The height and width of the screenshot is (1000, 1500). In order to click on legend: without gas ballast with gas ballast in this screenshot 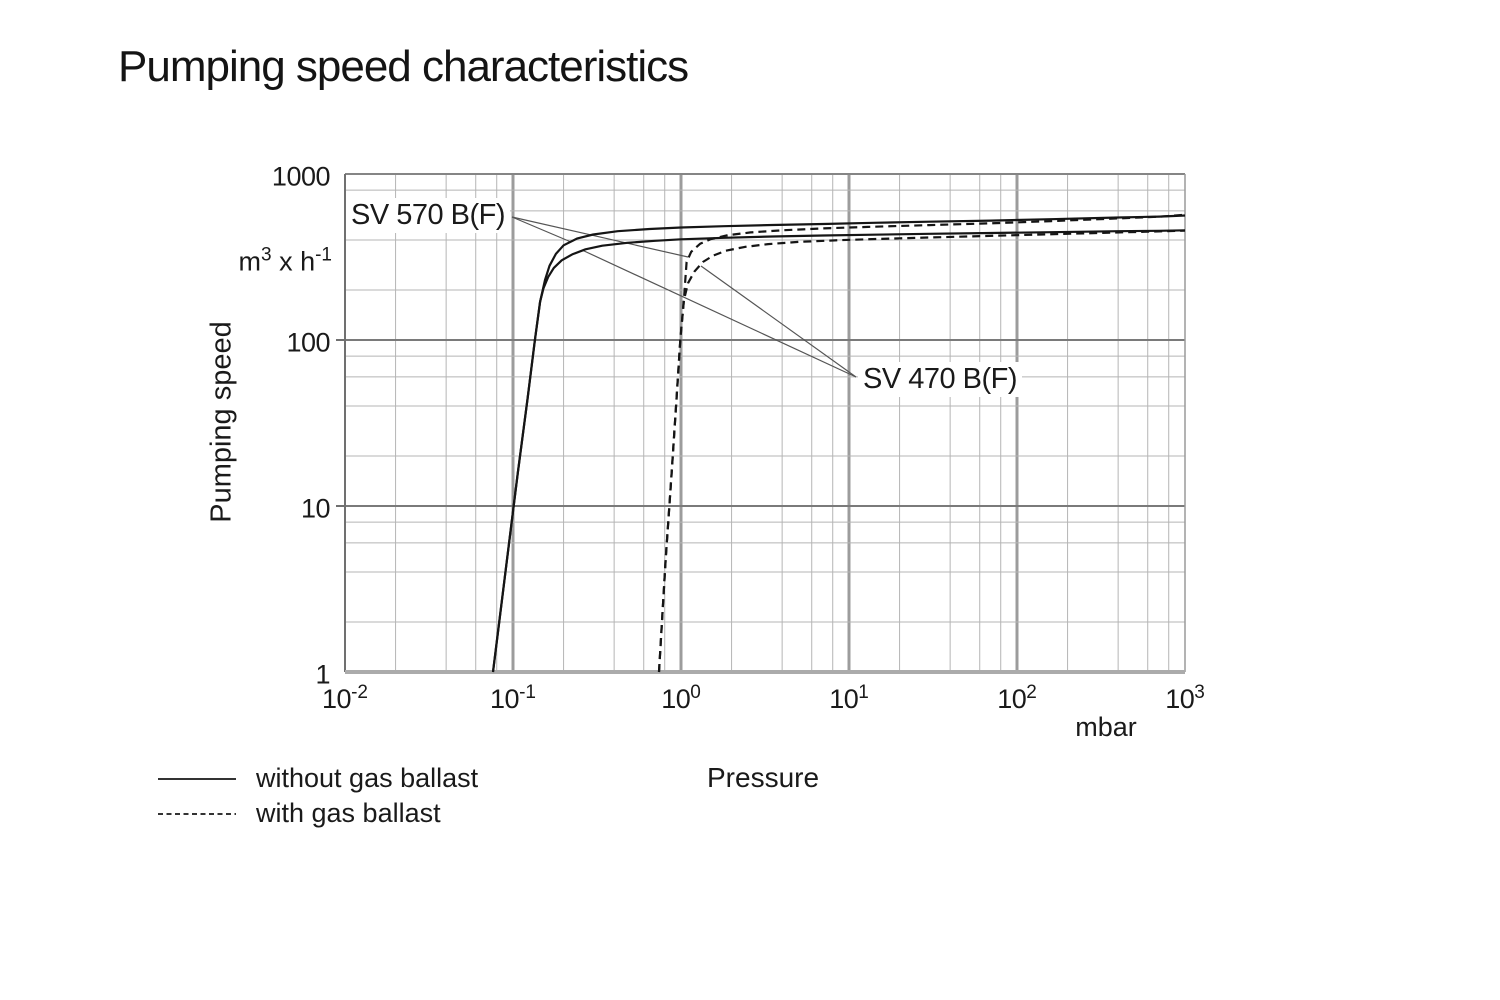, I will do `click(318, 796)`.